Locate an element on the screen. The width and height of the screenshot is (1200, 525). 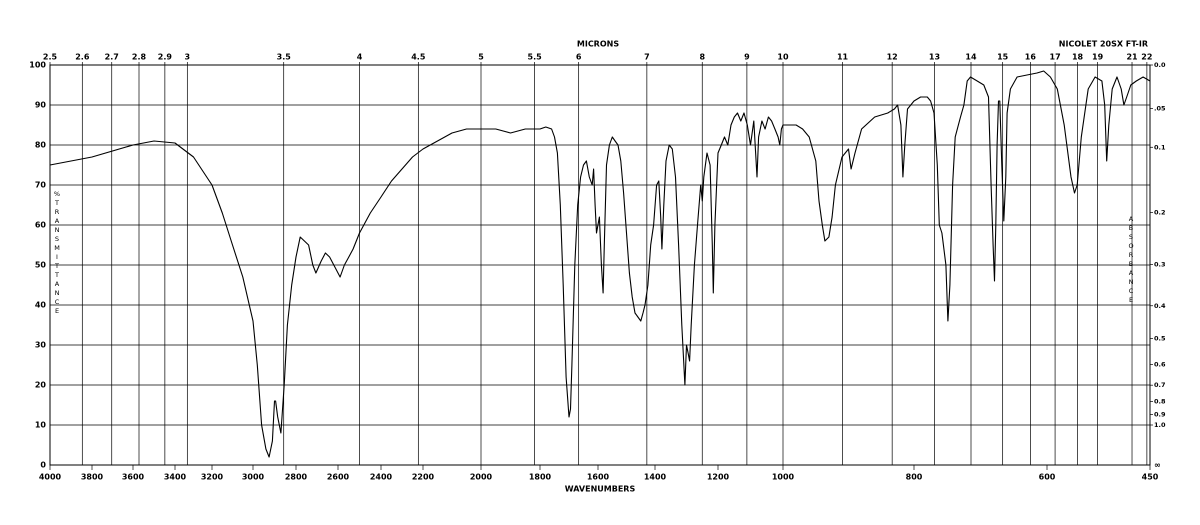
x2-tick-label: 17 is located at coordinates (1055, 57).